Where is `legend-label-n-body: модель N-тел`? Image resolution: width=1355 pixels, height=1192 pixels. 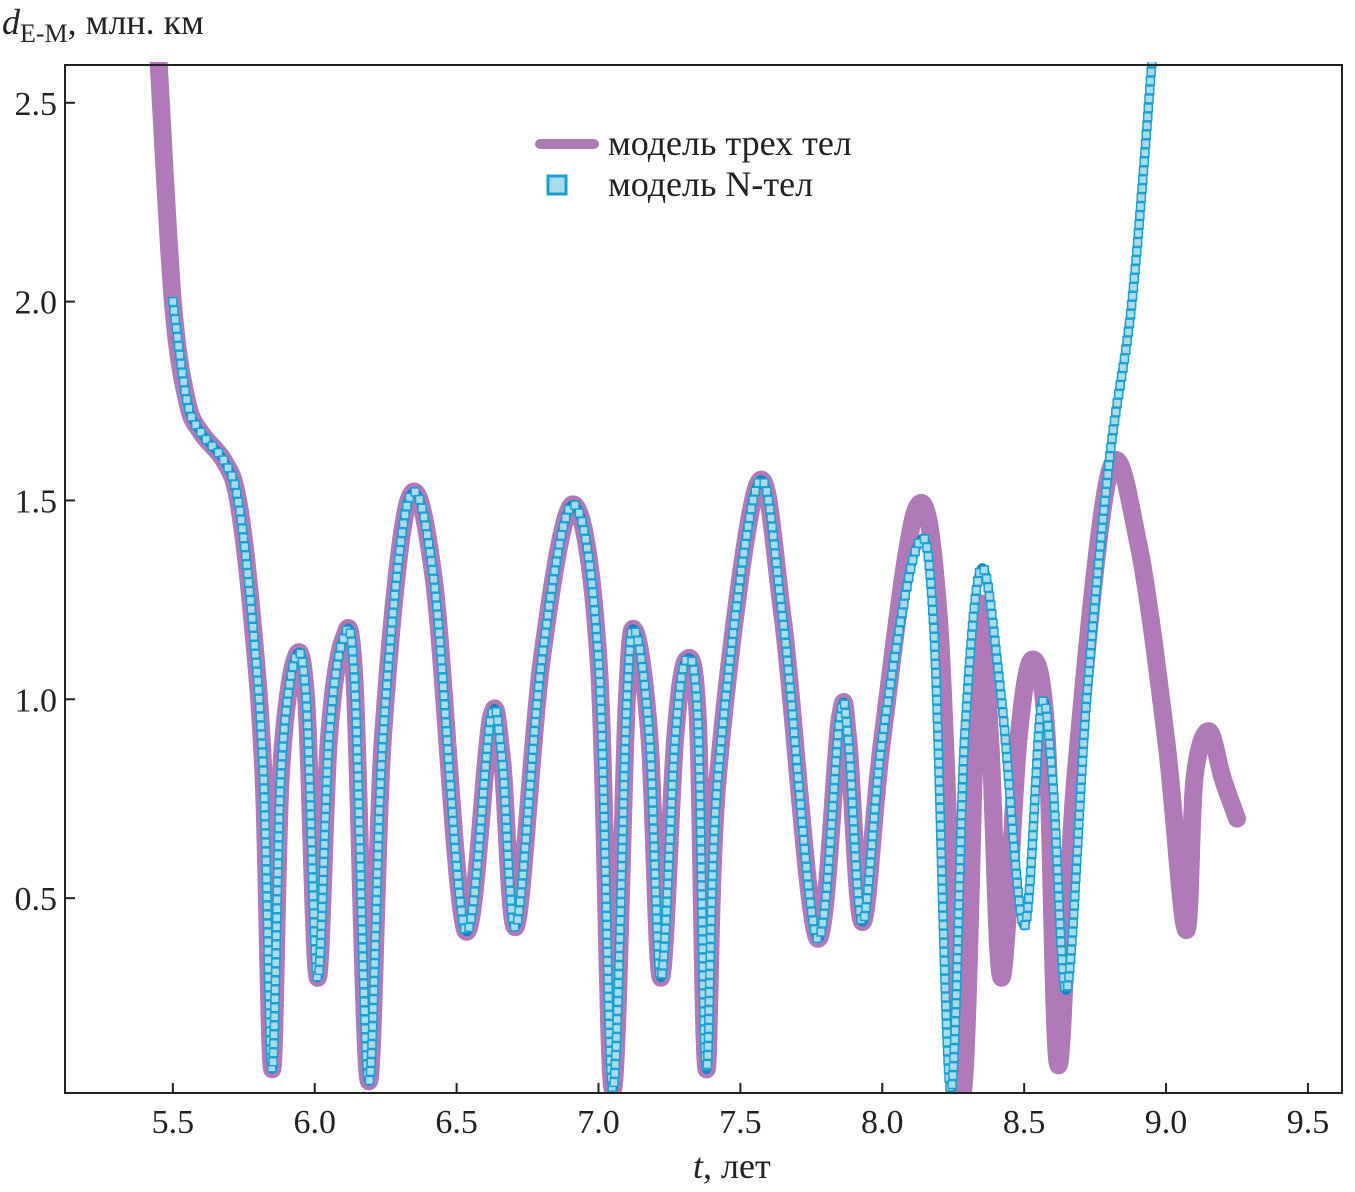
legend-label-n-body: модель N-тел is located at coordinates (710, 184).